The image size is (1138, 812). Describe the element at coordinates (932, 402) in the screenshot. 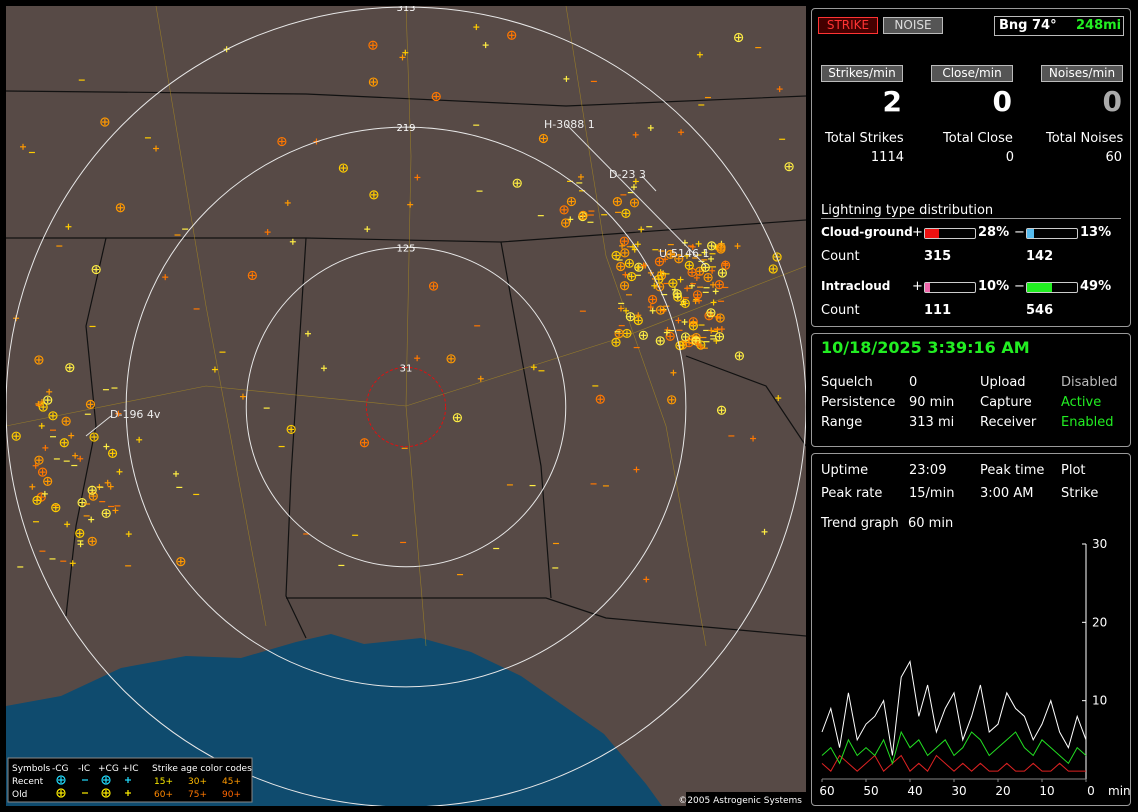

I see `field: 90 min` at that location.